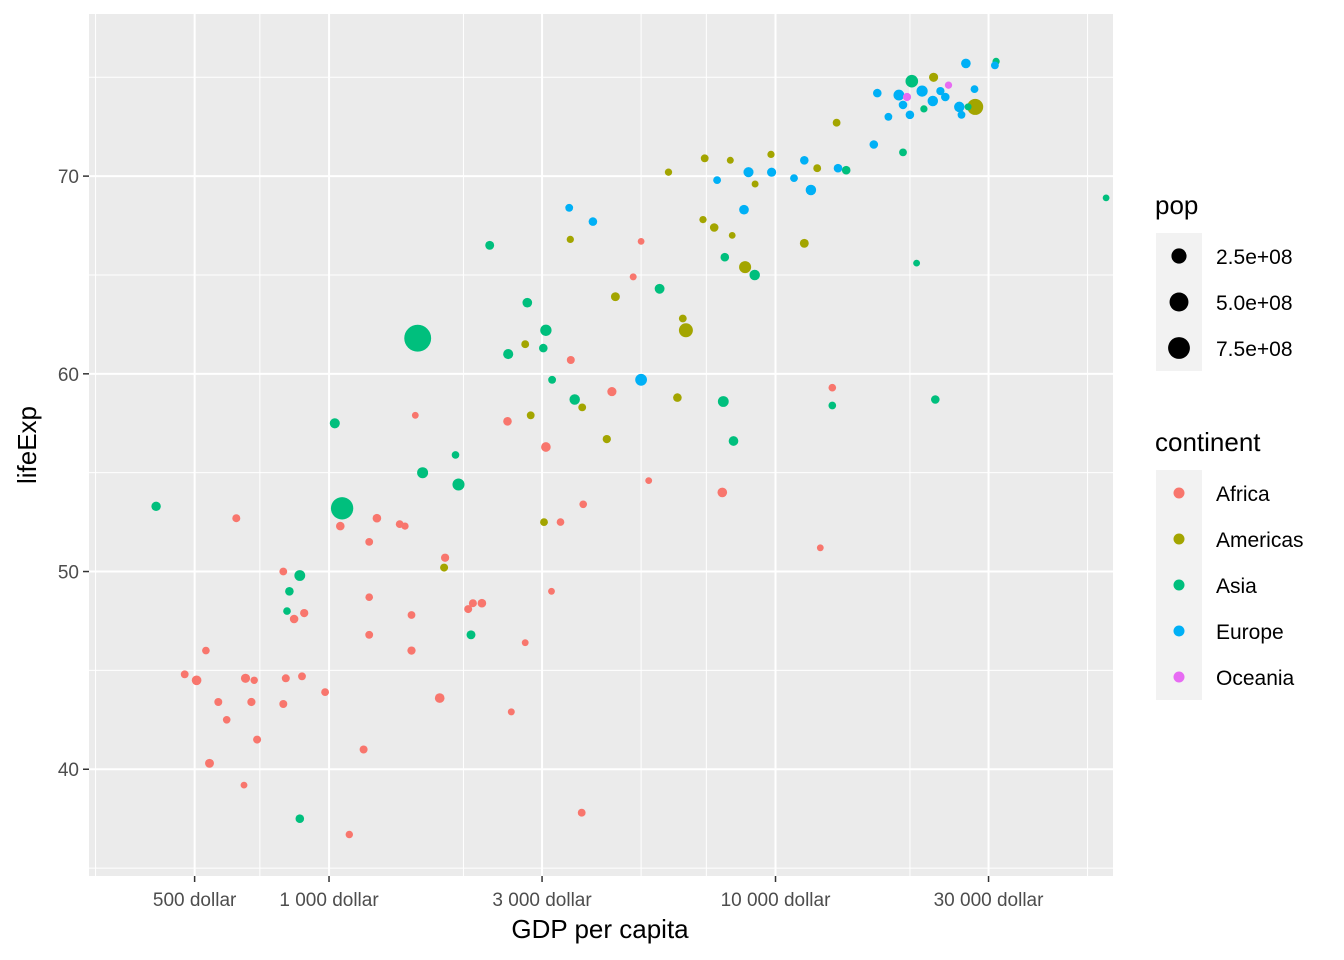  Describe the element at coordinates (989, 900) in the screenshot. I see `x-tick-label: 30 000 dollar` at that location.